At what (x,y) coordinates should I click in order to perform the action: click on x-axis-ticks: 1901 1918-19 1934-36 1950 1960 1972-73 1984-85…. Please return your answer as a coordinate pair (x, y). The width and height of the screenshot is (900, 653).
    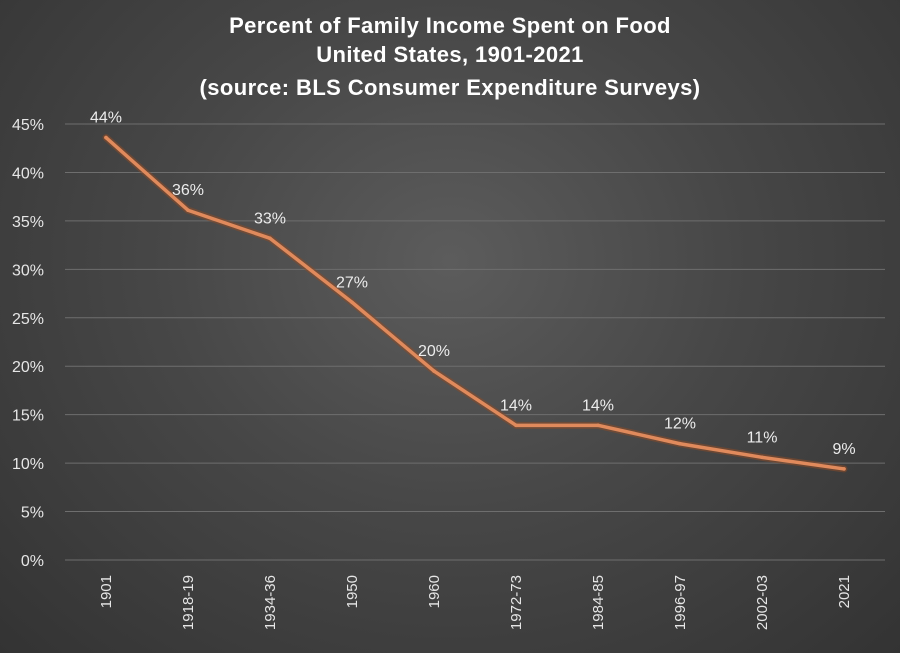
    Looking at the image, I should click on (475, 602).